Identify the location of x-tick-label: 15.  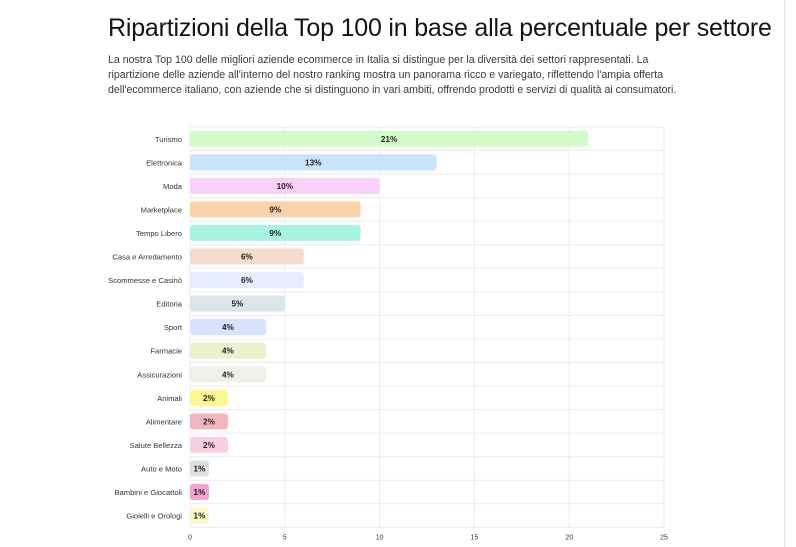
(475, 537).